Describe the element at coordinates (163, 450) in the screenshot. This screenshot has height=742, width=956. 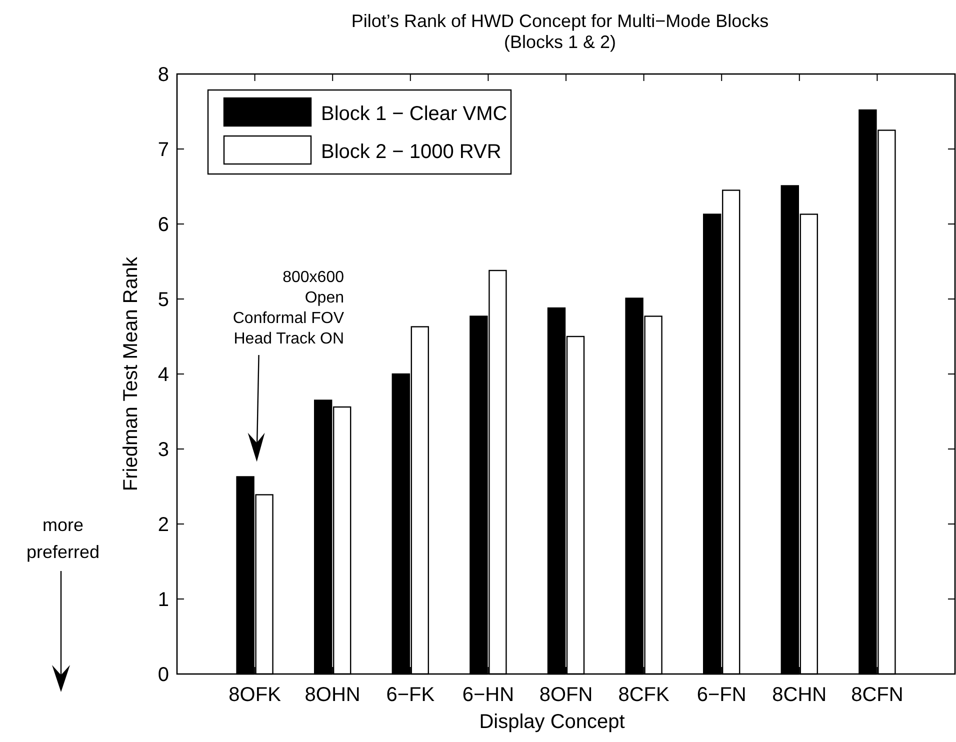
I see `y-tick-label: 3` at that location.